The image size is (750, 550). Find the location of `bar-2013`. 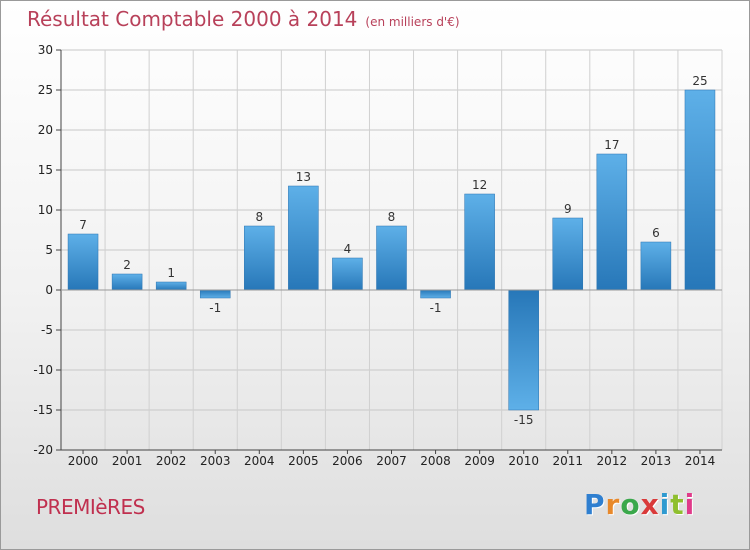

bar-2013 is located at coordinates (656, 266).